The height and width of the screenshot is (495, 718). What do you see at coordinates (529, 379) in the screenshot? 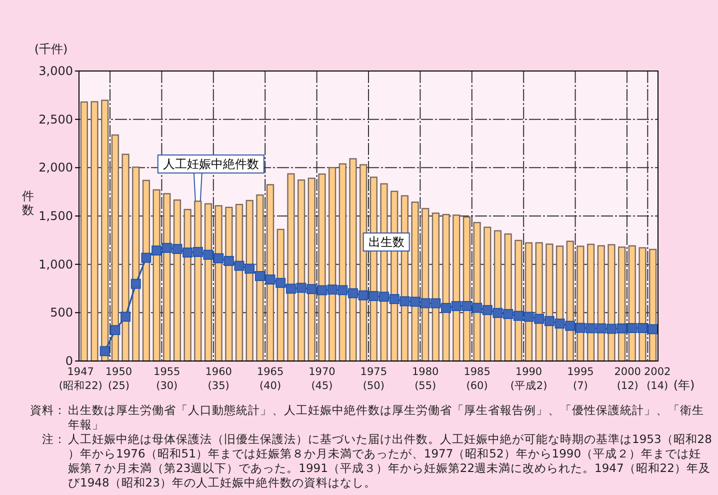
I see `x-tick-label: 1990(平成2)` at bounding box center [529, 379].